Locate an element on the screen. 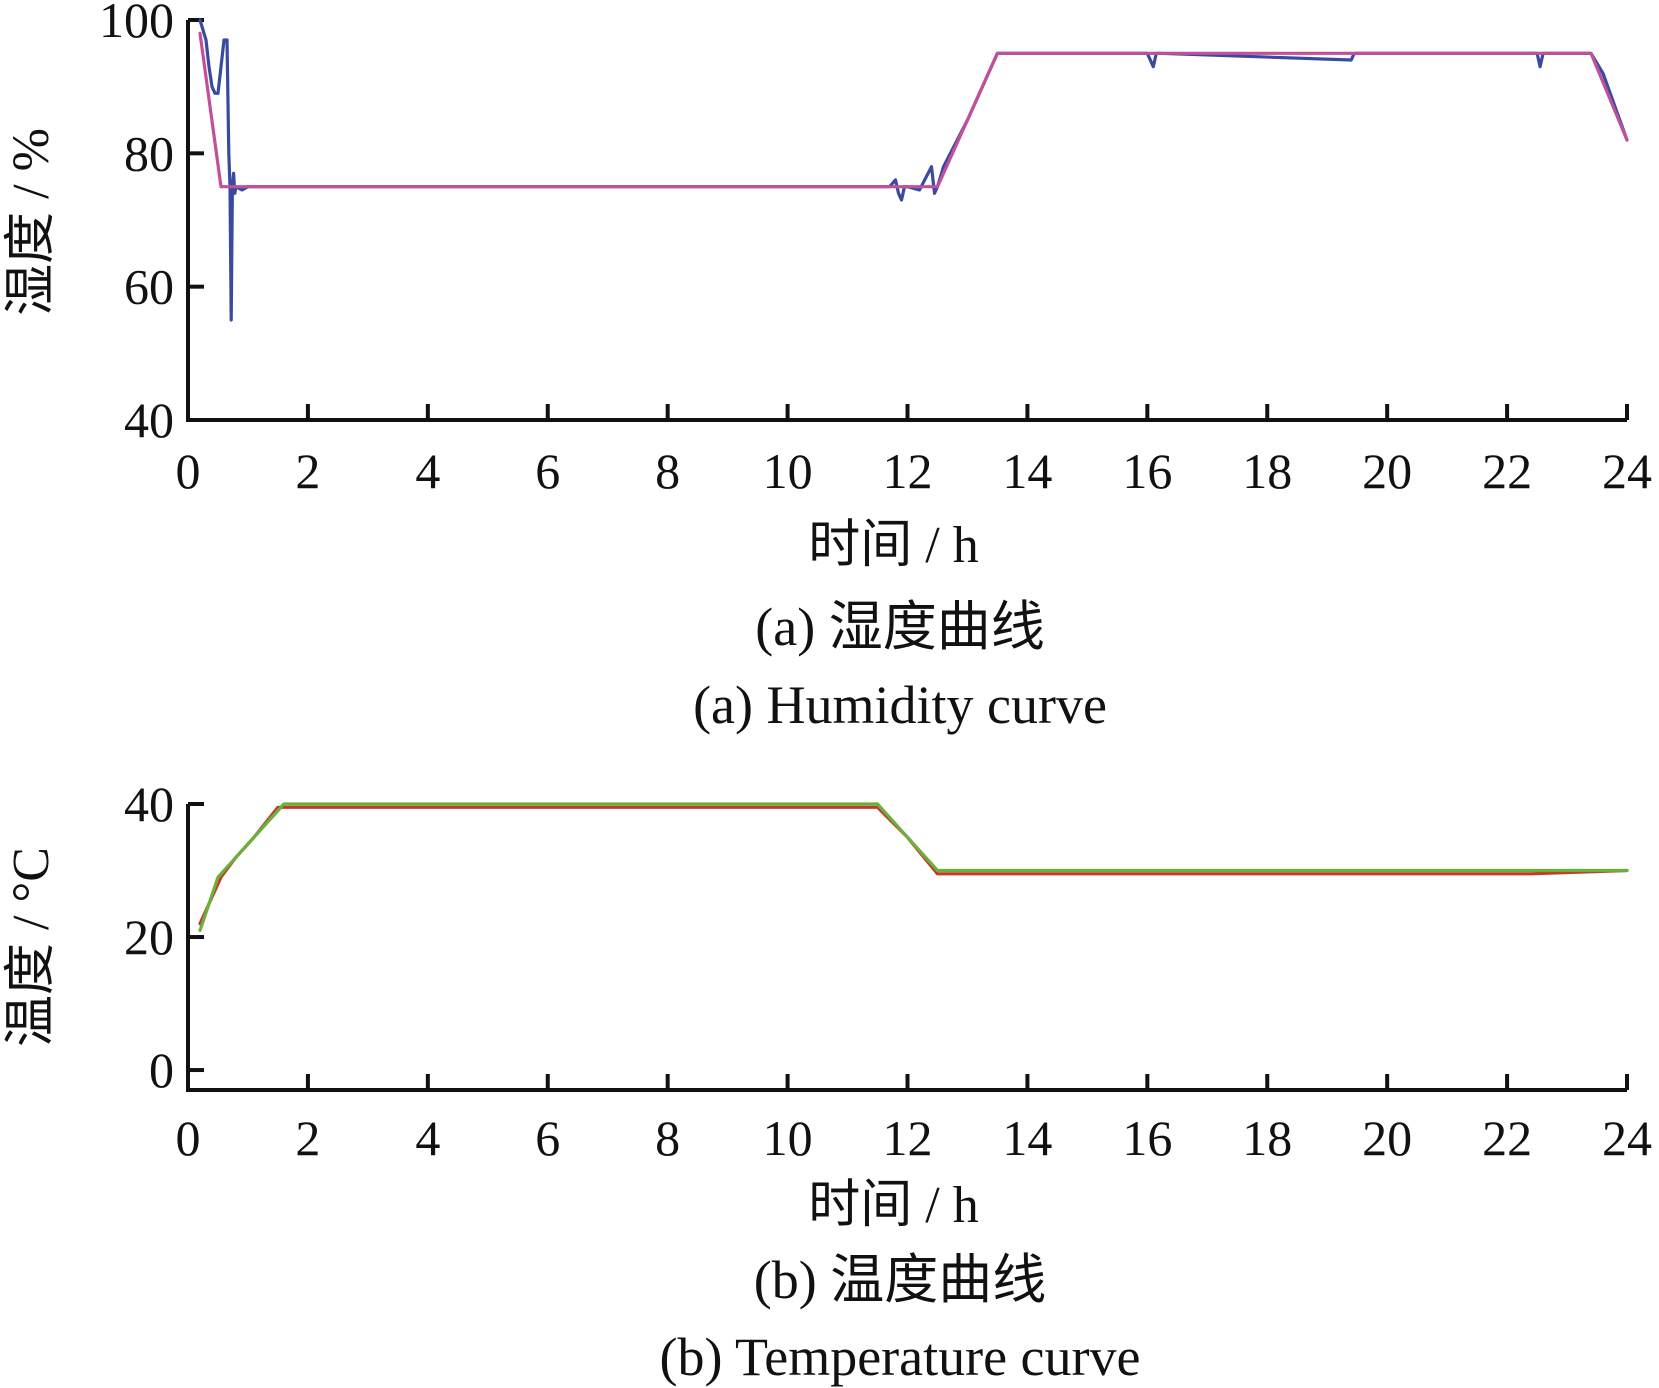  caption-cn: (a) 湿度曲线 is located at coordinates (899, 627).